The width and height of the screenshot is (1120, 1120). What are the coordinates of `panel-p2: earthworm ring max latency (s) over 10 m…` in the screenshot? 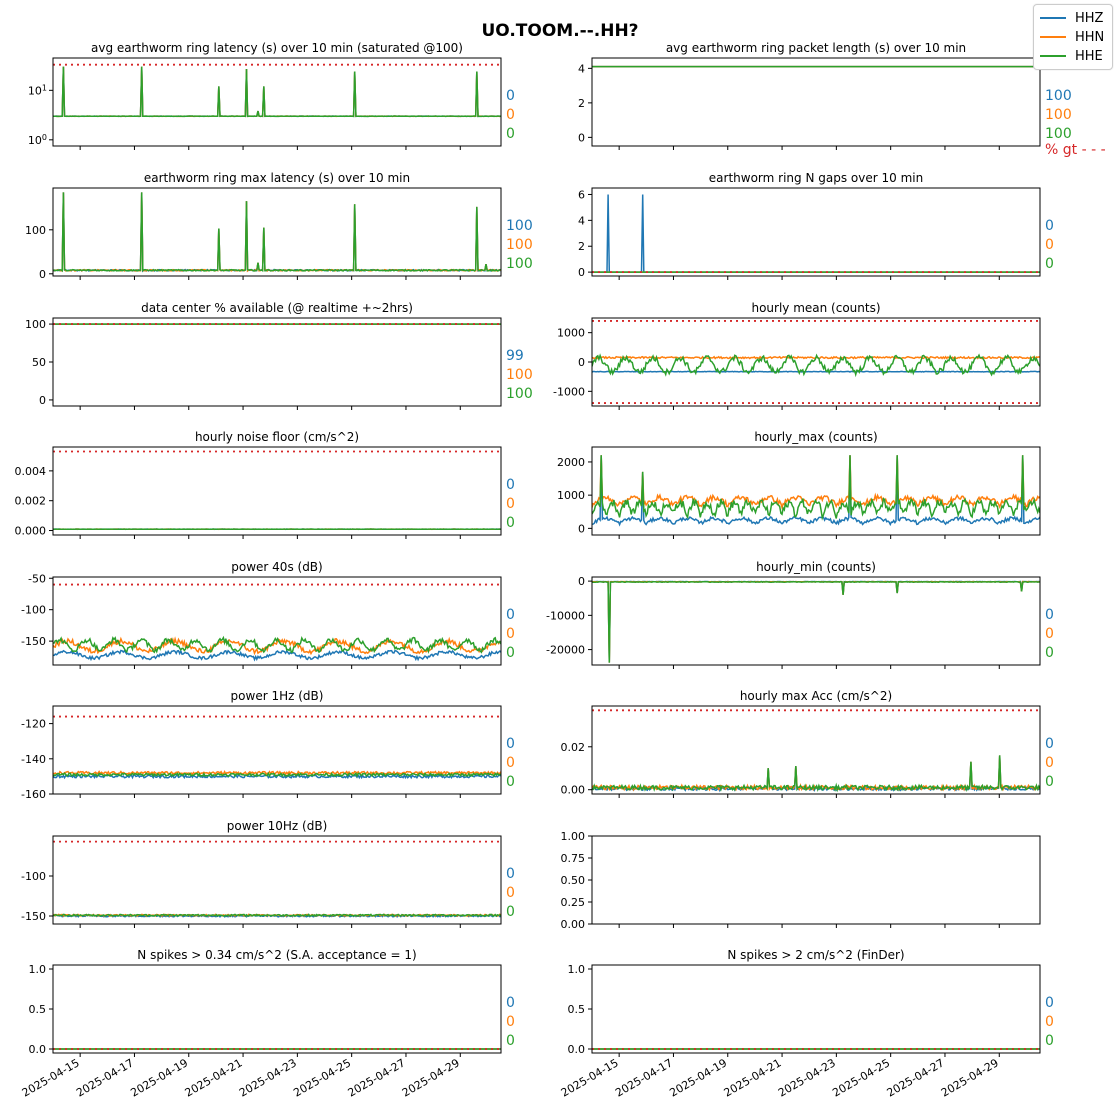 It's located at (279, 226).